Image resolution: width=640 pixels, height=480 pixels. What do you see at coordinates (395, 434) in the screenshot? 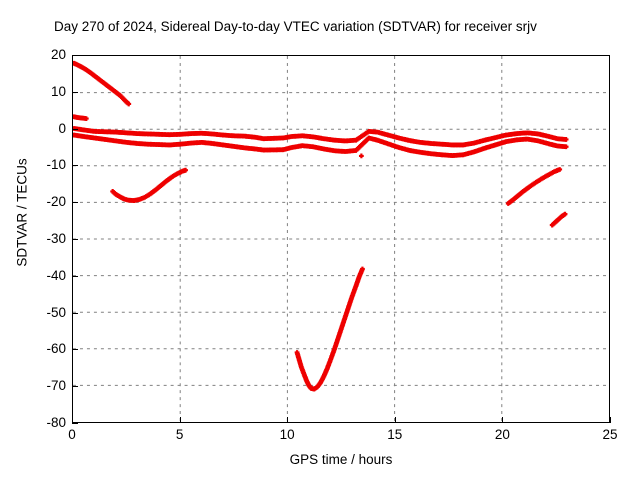
I see `x-tick-label: 15` at bounding box center [395, 434].